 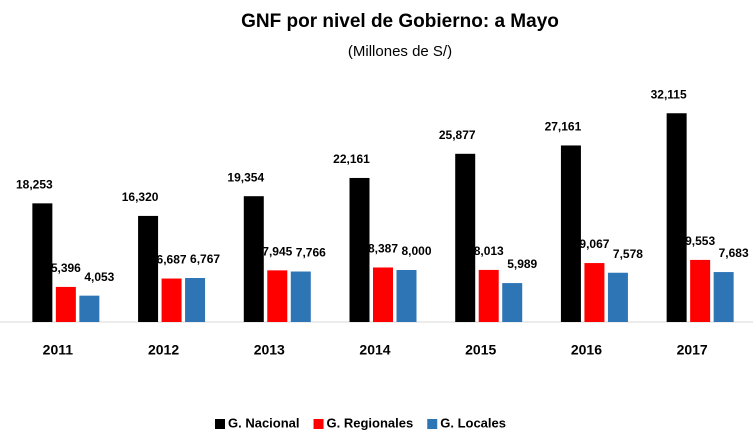 What do you see at coordinates (416, 251) in the screenshot?
I see `value-label: 8,000` at bounding box center [416, 251].